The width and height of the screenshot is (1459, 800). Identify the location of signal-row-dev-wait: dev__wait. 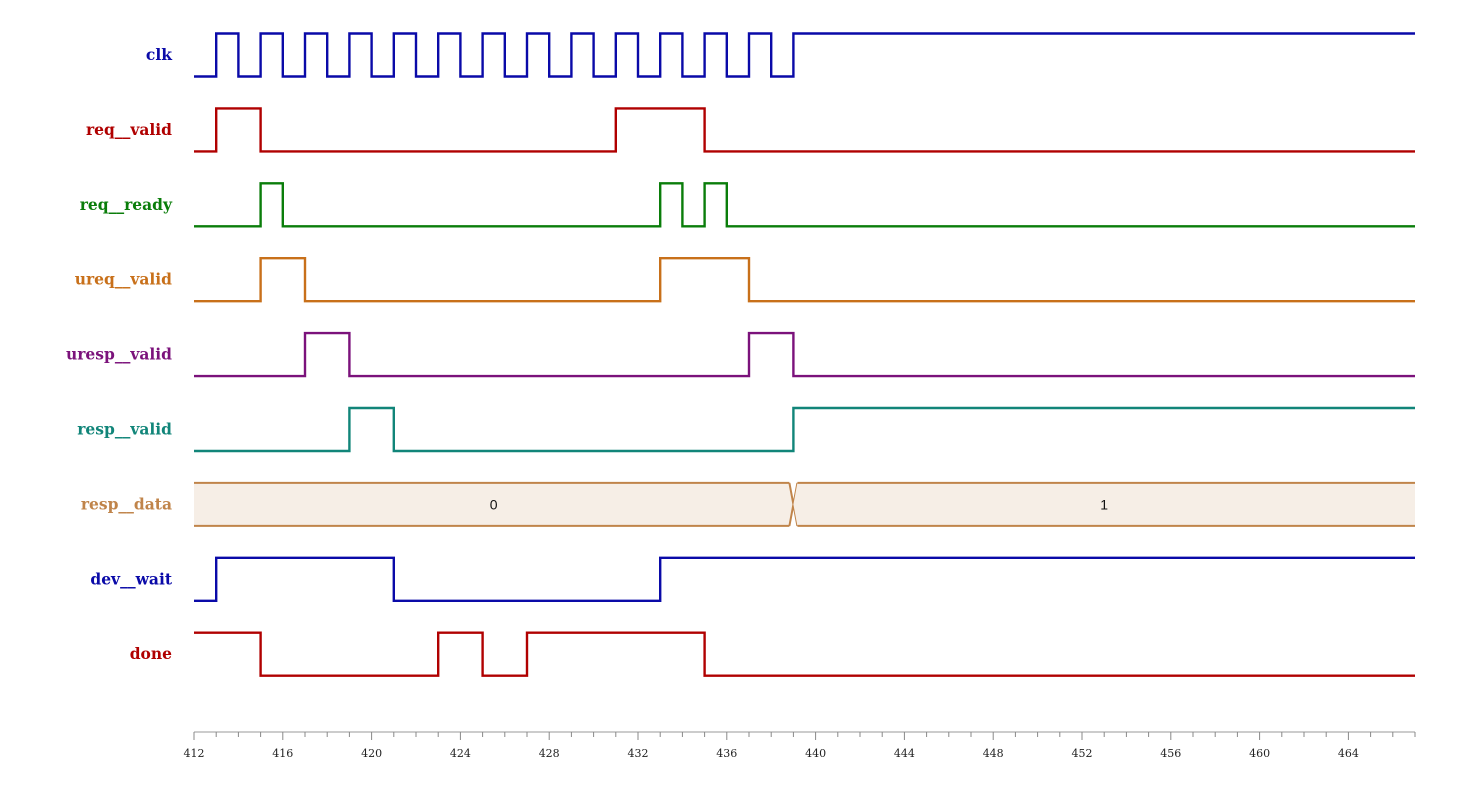
(752, 579).